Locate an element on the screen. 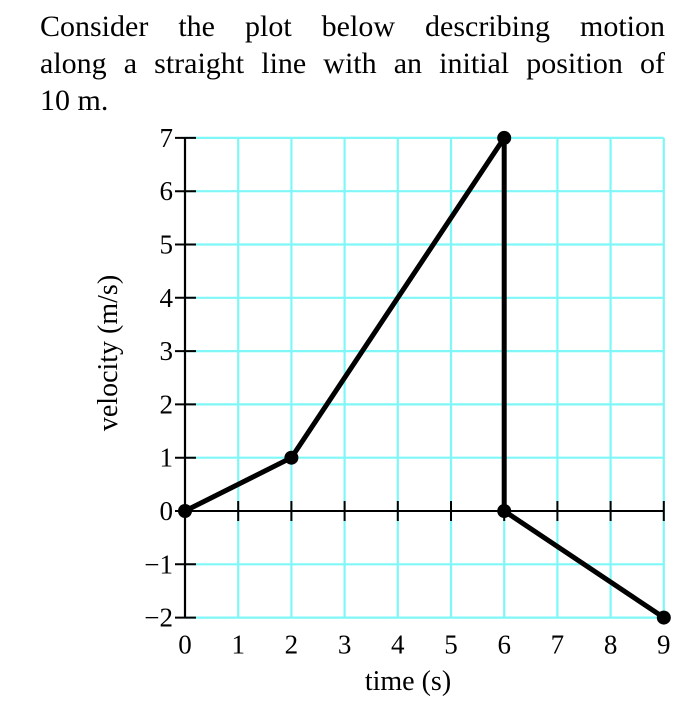 This screenshot has height=712, width=696. x-tick-label: 9 is located at coordinates (664, 645).